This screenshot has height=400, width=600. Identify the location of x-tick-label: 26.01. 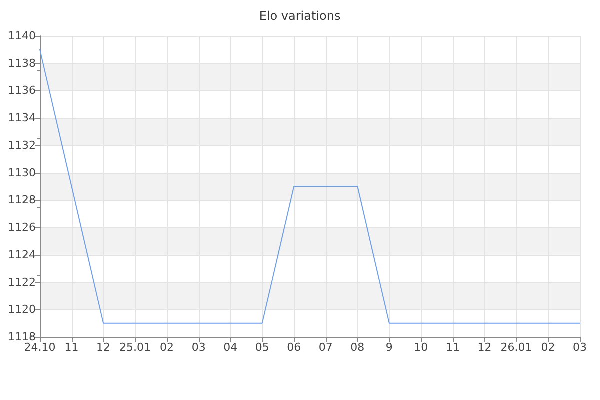
(516, 347).